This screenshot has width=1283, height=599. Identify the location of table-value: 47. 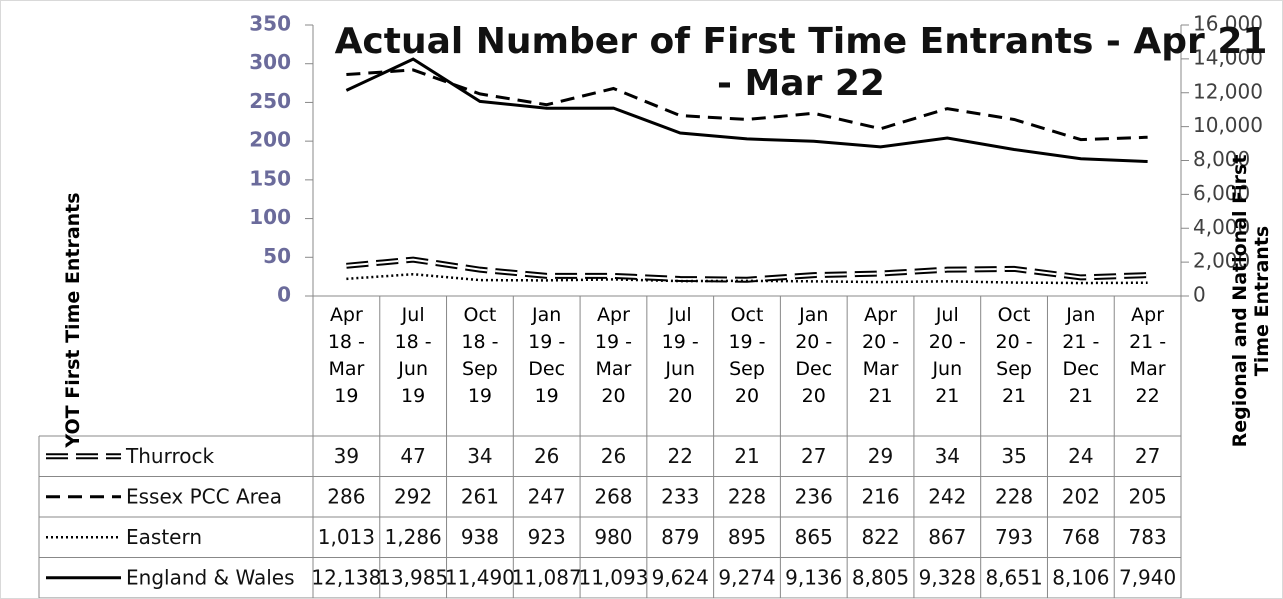
(412, 456).